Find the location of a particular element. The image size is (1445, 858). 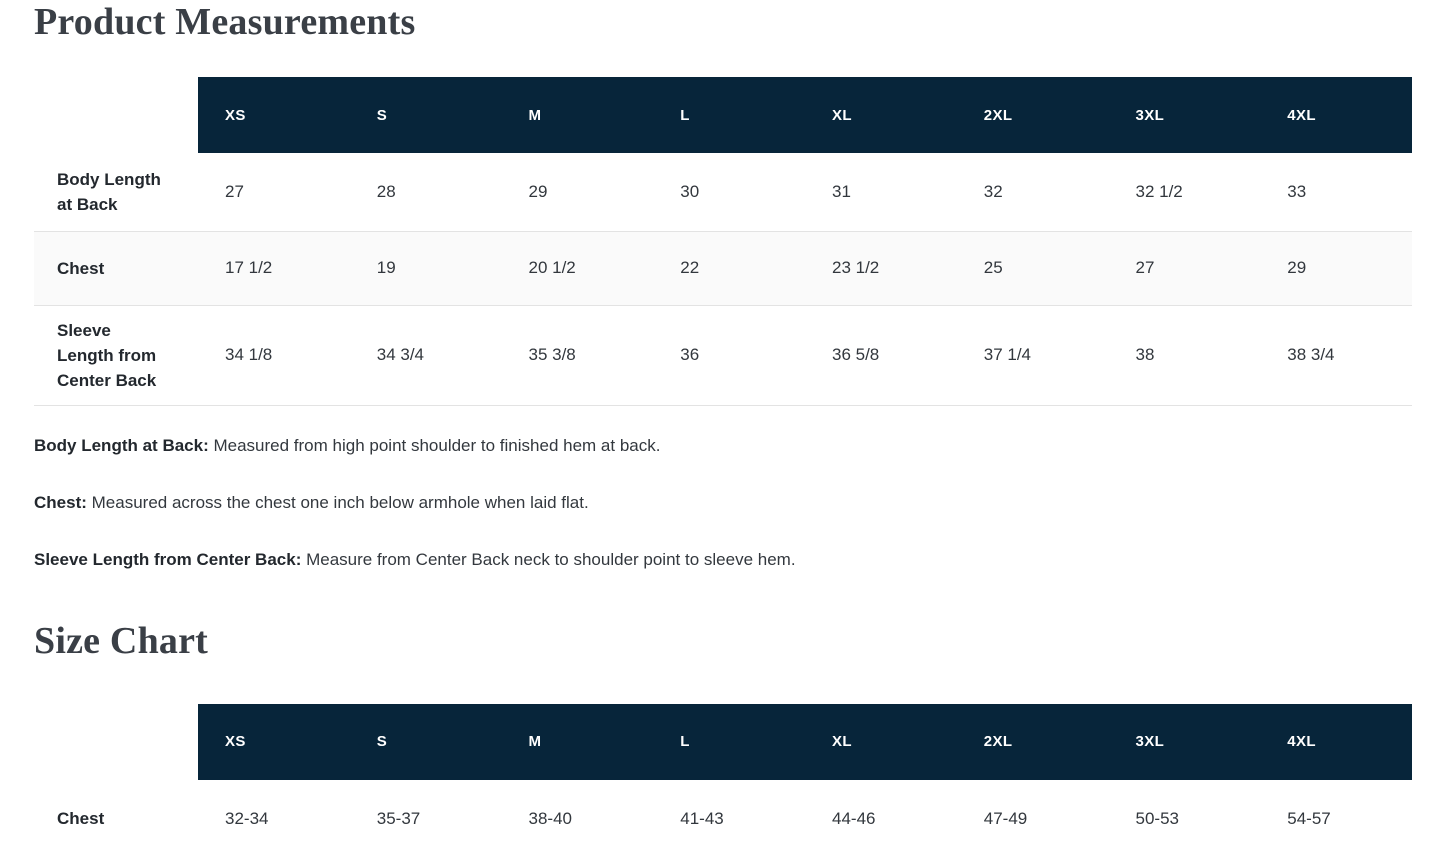

measurement-value-cell: 25 is located at coordinates (993, 267).